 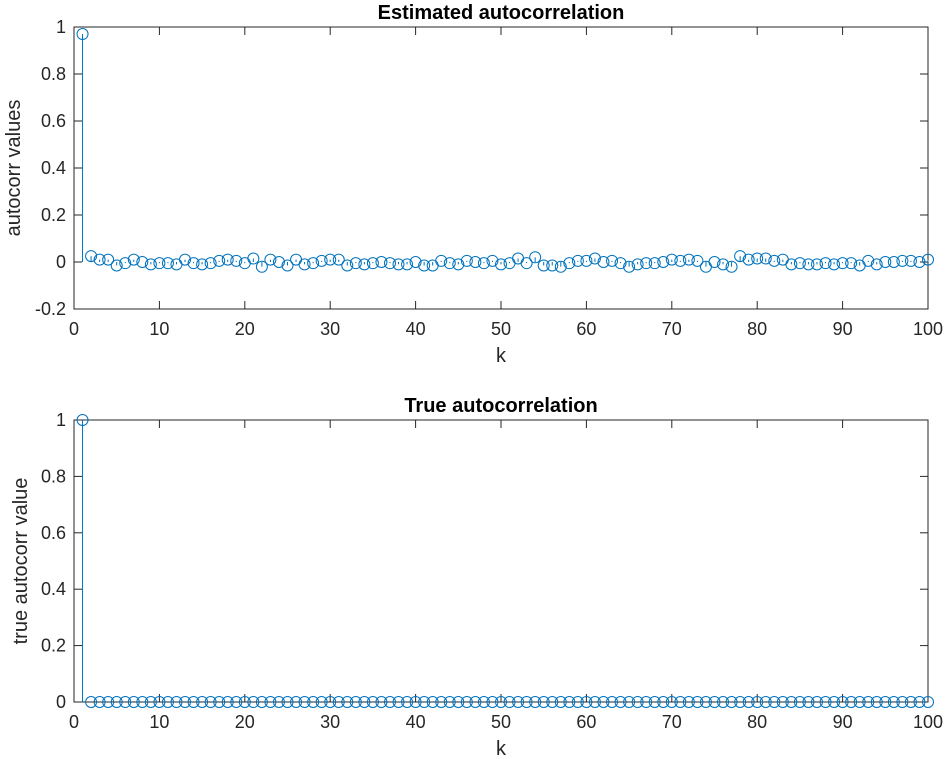 I want to click on x-tick-label: 80, so click(x=757, y=329).